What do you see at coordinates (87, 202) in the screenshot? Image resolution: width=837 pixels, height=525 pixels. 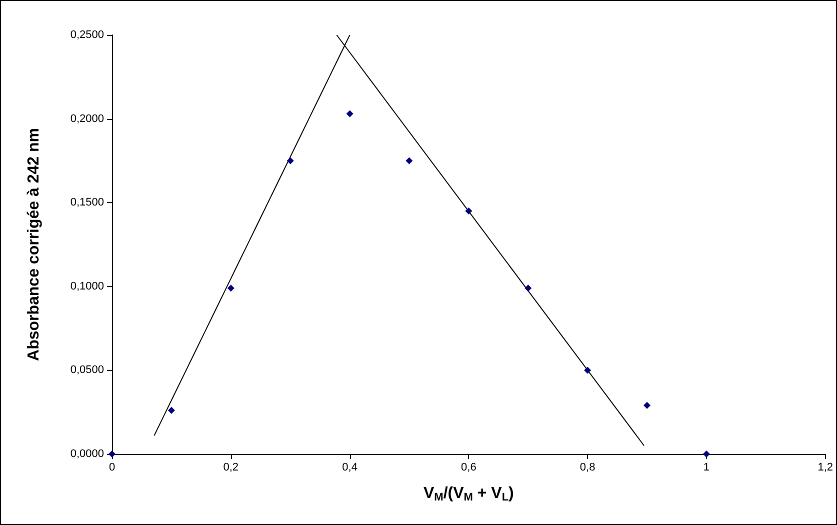 I see `y-tick-label: 0,1500` at bounding box center [87, 202].